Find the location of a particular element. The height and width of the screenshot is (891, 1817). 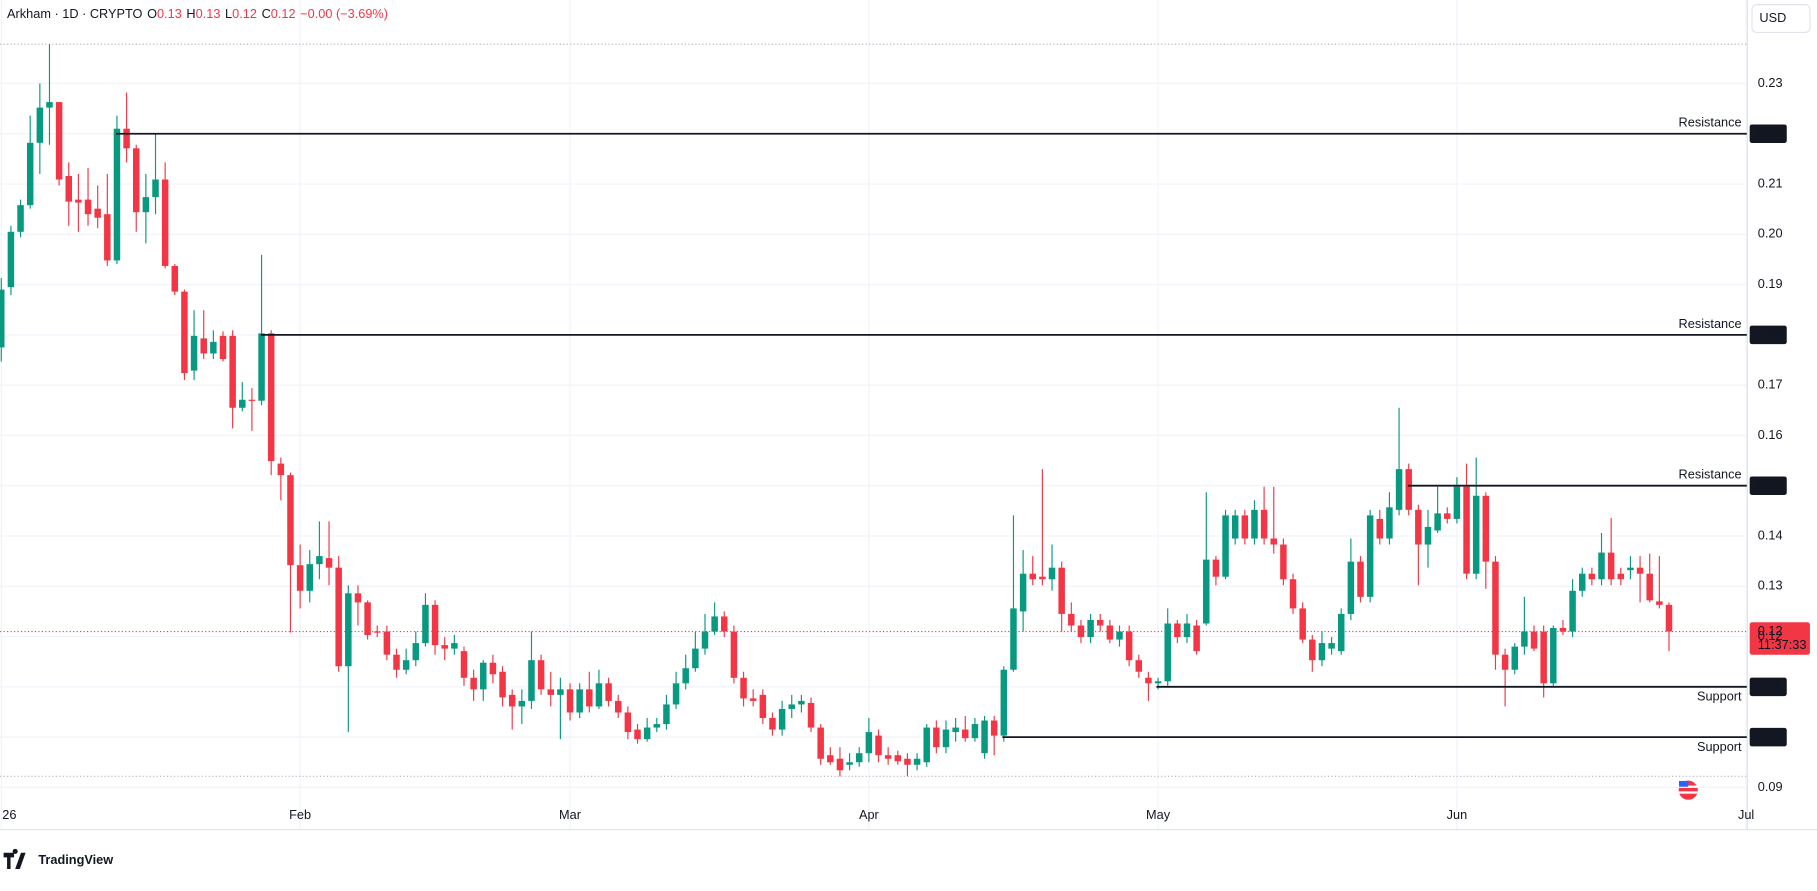

y-tick-label: 0.19 is located at coordinates (1770, 283).